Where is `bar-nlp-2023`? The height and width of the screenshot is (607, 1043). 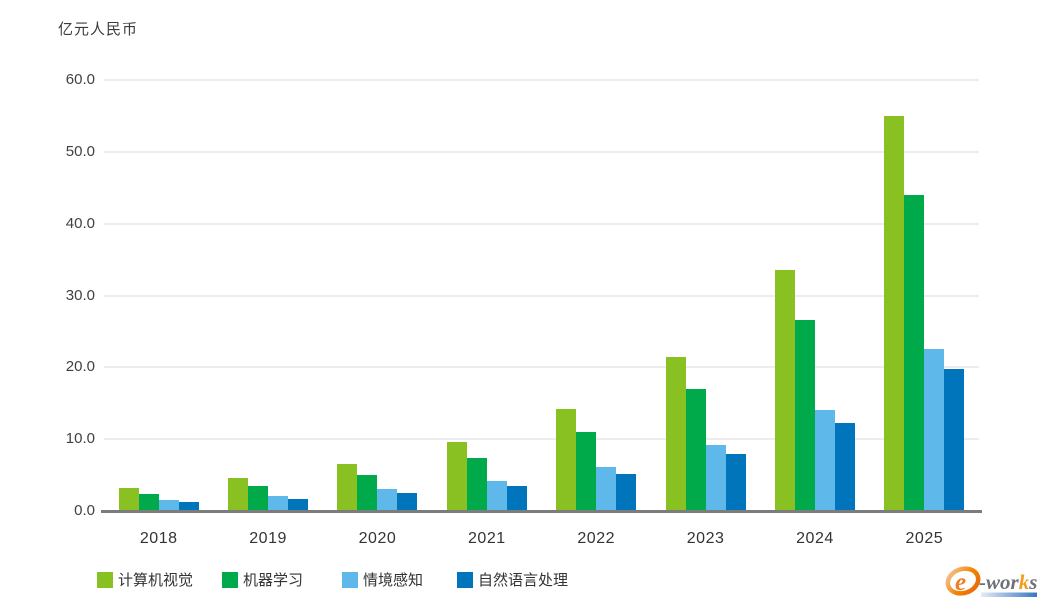 bar-nlp-2023 is located at coordinates (735, 482).